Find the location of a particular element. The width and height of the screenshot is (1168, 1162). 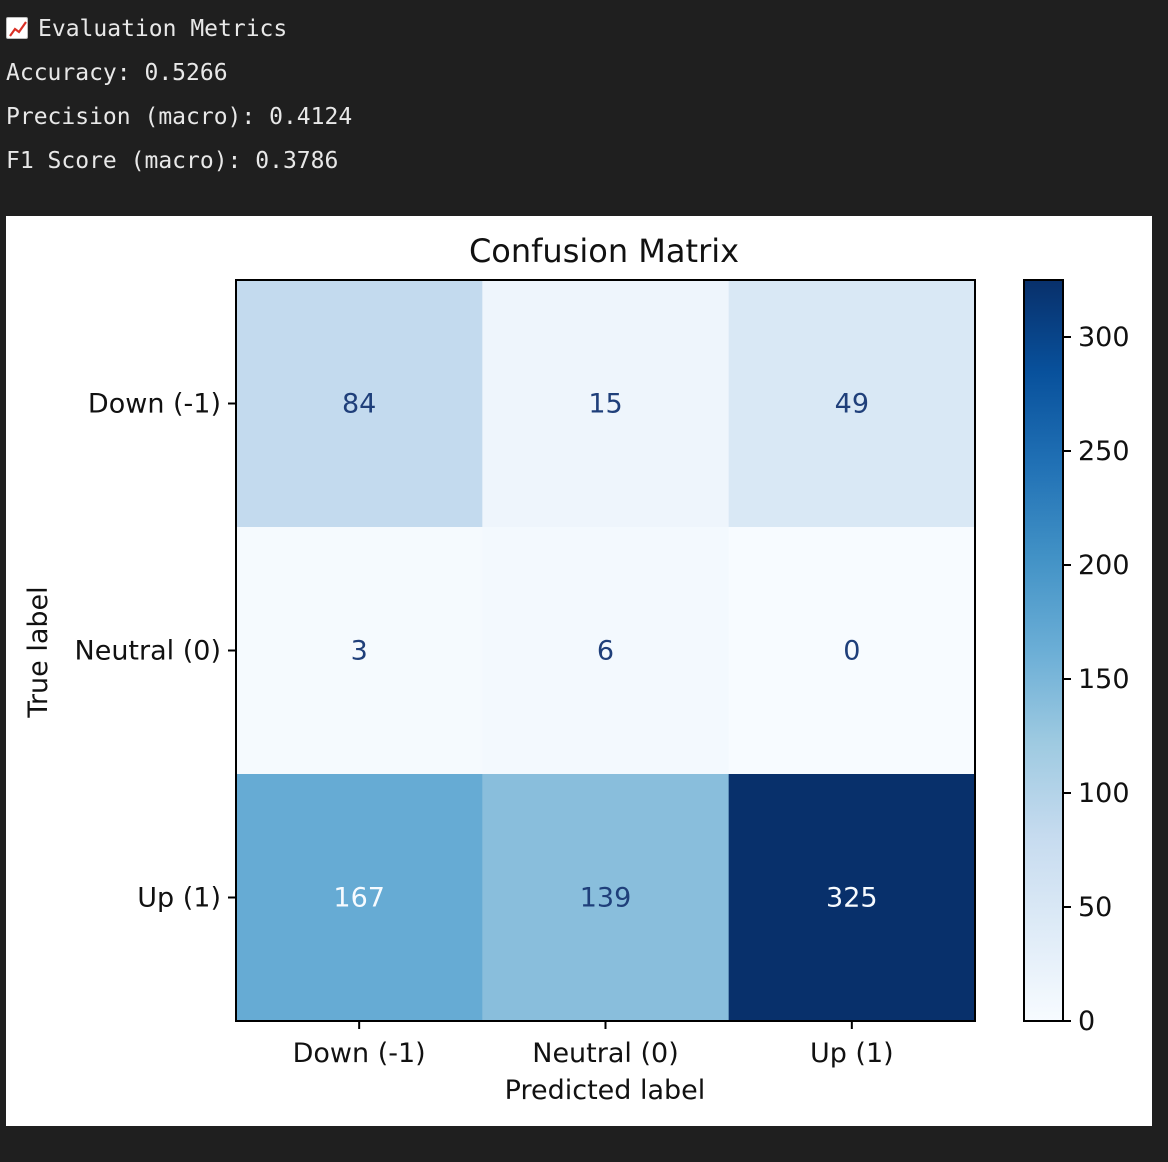

cell-value-label: 167 is located at coordinates (359, 898).